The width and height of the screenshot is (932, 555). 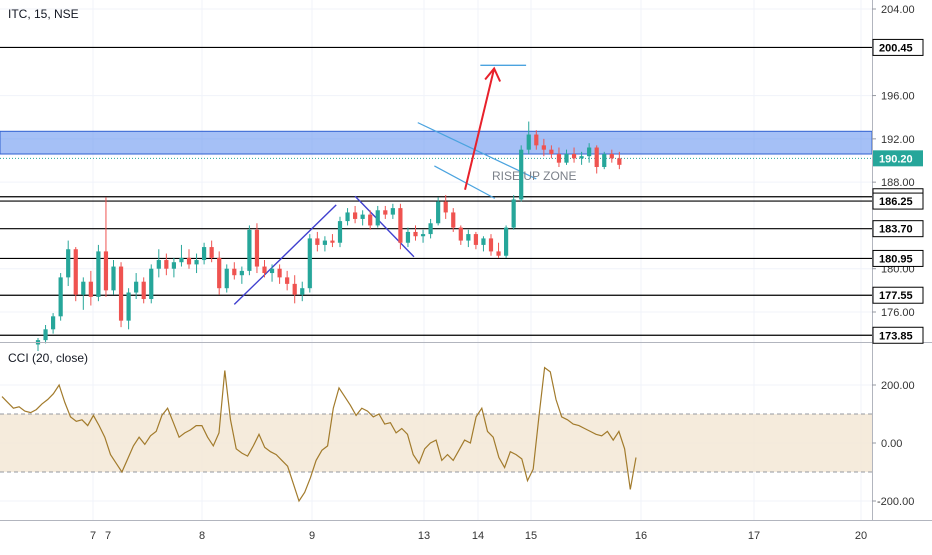 What do you see at coordinates (898, 10) in the screenshot?
I see `y-tick-label: 204.00` at bounding box center [898, 10].